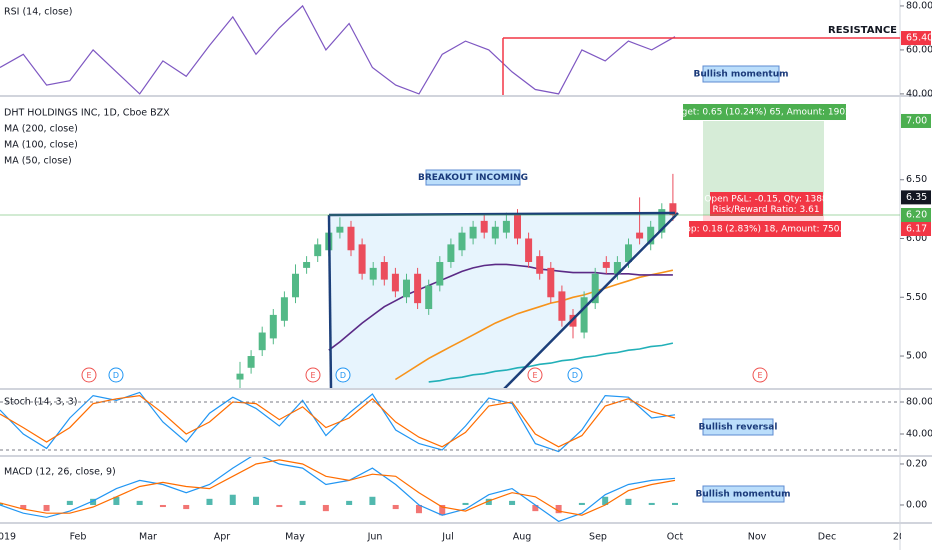  Describe the element at coordinates (919, 38) in the screenshot. I see `resistance-tag-label: 65.40` at that location.